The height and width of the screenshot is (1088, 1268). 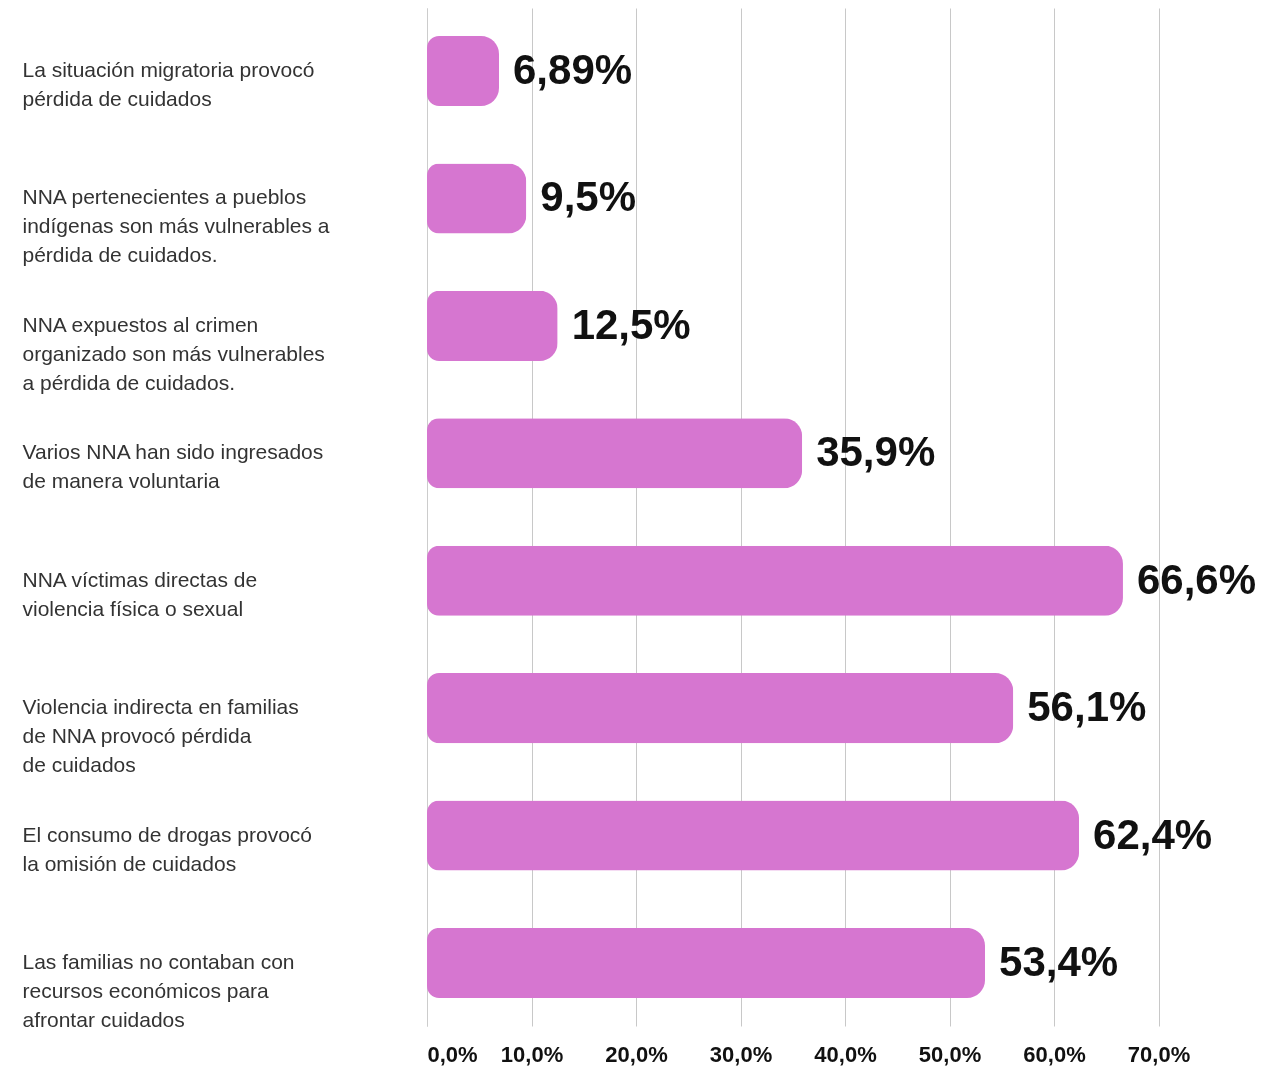 I want to click on data-label: 53,4%, so click(x=1059, y=961).